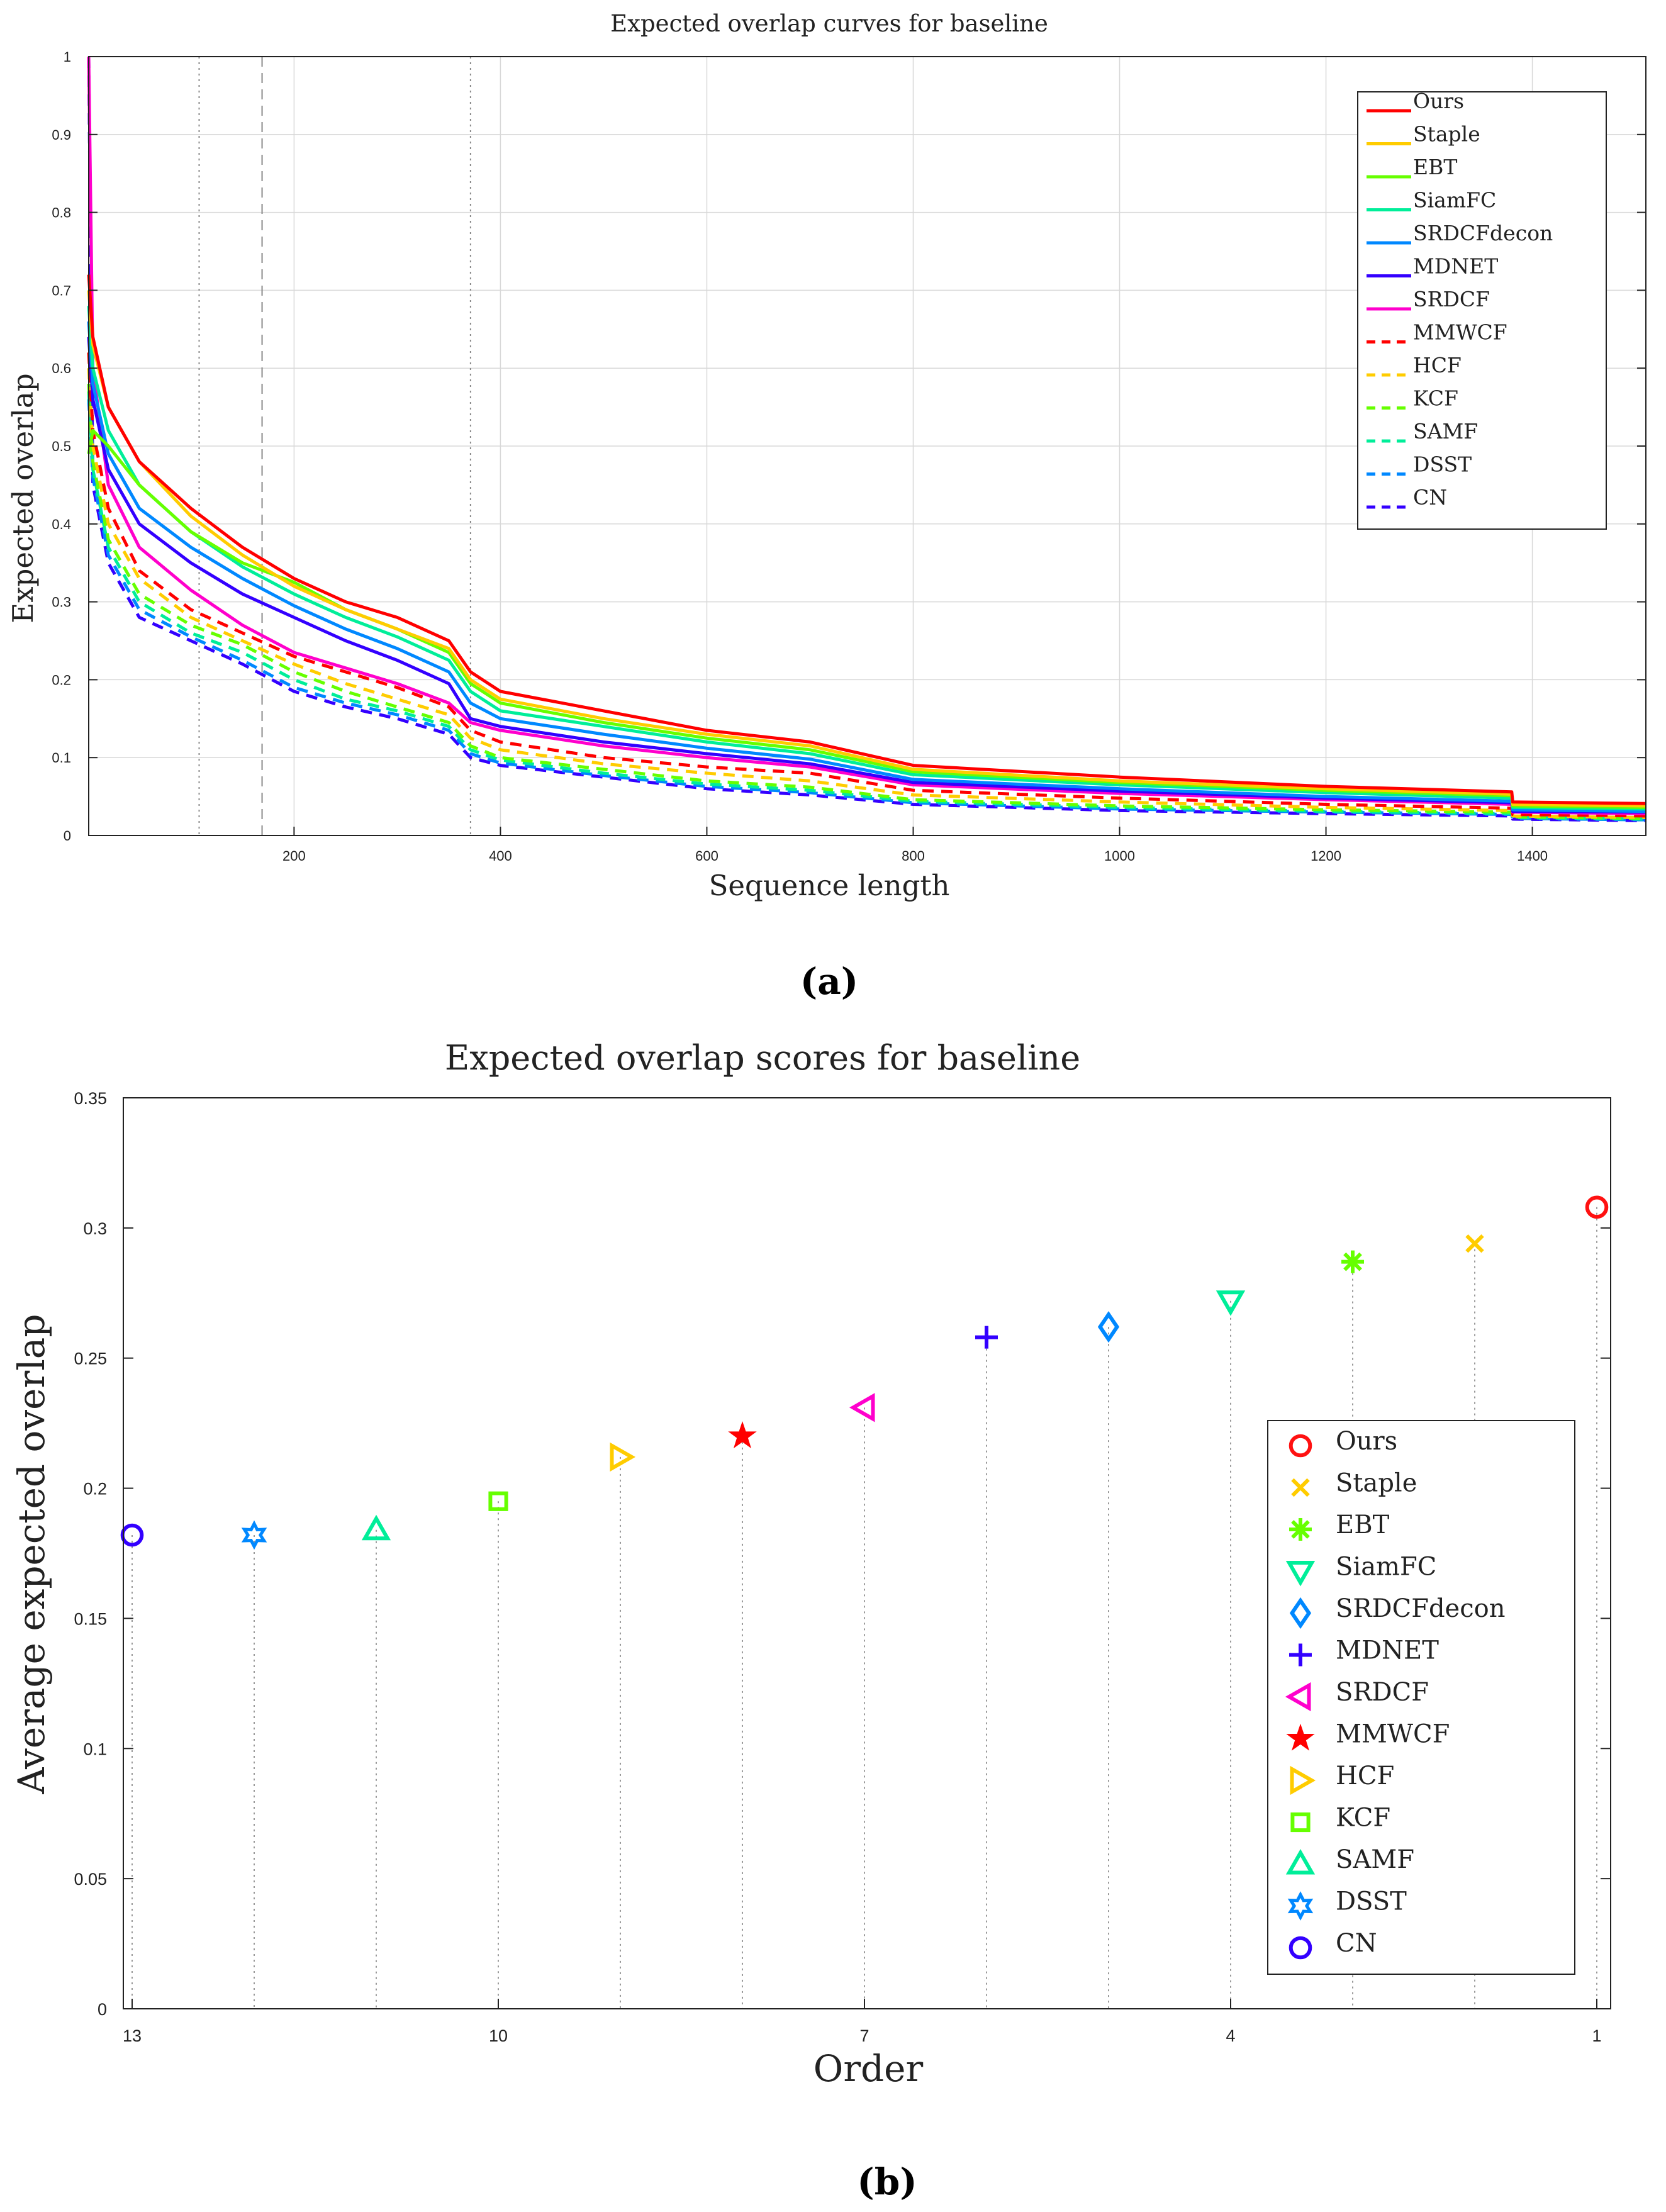 The width and height of the screenshot is (1666, 2212). Describe the element at coordinates (623, 1457) in the screenshot. I see `point-hcf` at that location.